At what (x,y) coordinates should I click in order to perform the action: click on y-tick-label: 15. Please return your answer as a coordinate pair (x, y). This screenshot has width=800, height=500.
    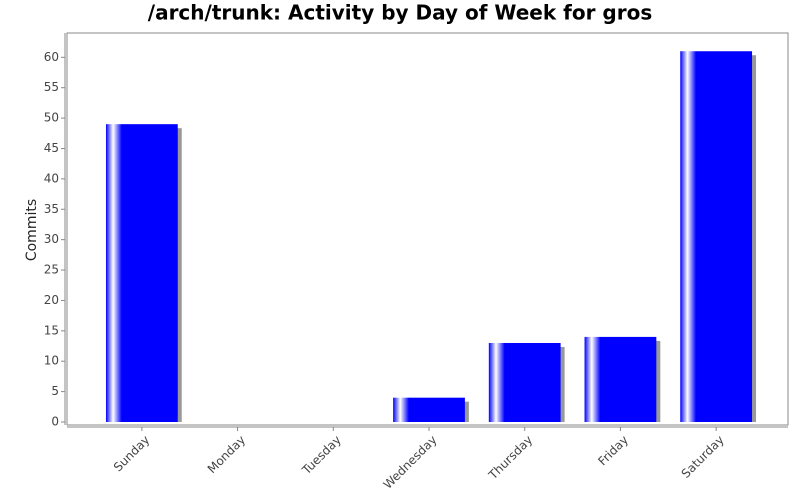
    Looking at the image, I should click on (51, 330).